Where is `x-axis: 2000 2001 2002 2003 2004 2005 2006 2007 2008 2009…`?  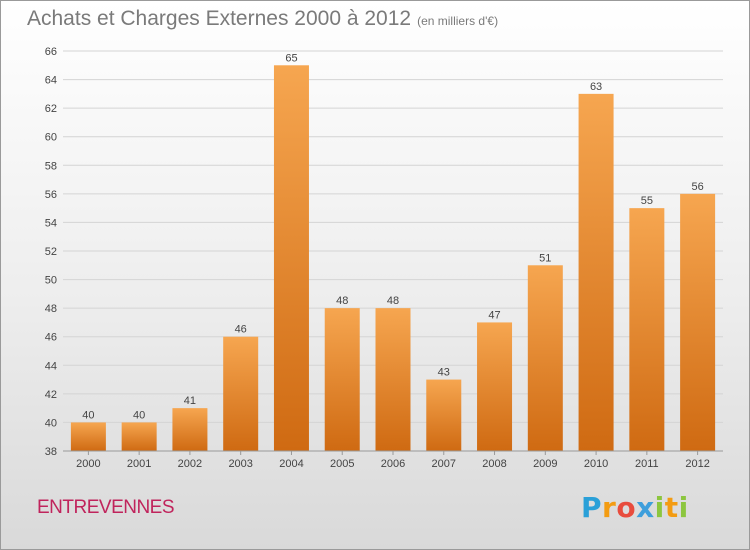 x-axis: 2000 2001 2002 2003 2004 2005 2006 2007 2008 2009… is located at coordinates (393, 460).